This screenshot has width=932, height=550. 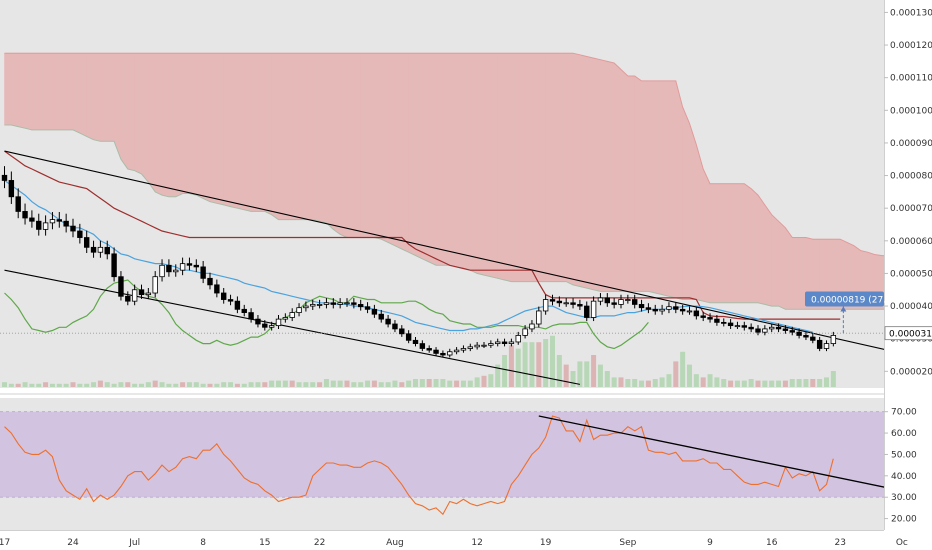 I want to click on rsi-tick-label: 50.00, so click(x=904, y=455).